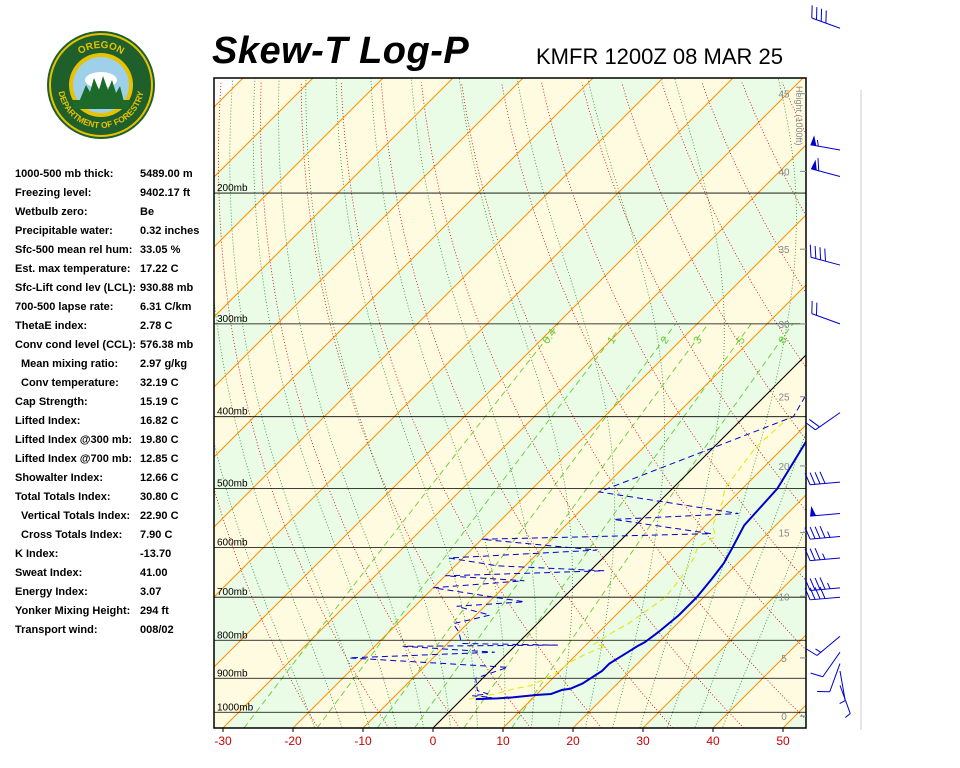  Describe the element at coordinates (72, 535) in the screenshot. I see `stat-label: Cross Totals Index:` at that location.